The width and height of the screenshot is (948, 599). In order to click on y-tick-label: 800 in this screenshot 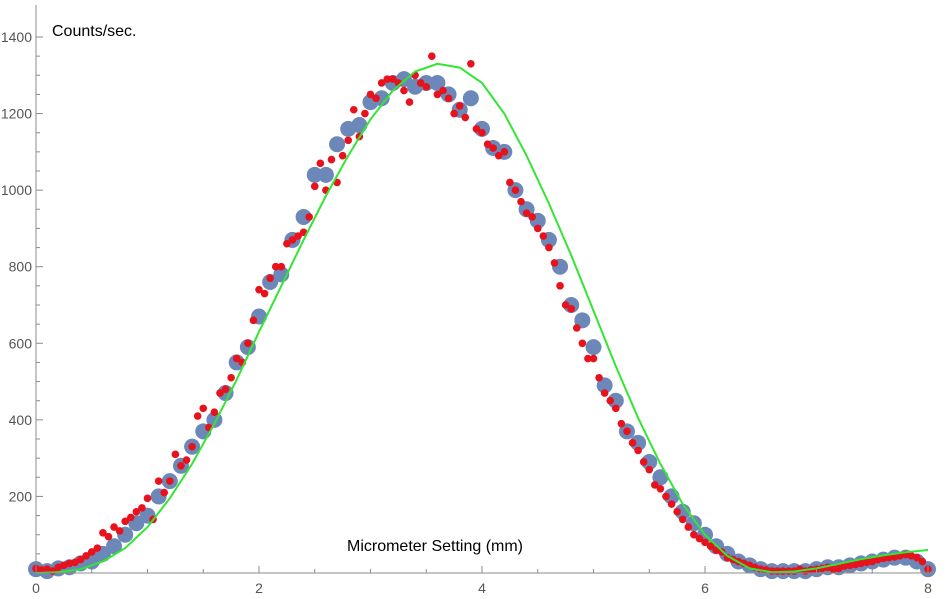, I will do `click(21, 267)`.